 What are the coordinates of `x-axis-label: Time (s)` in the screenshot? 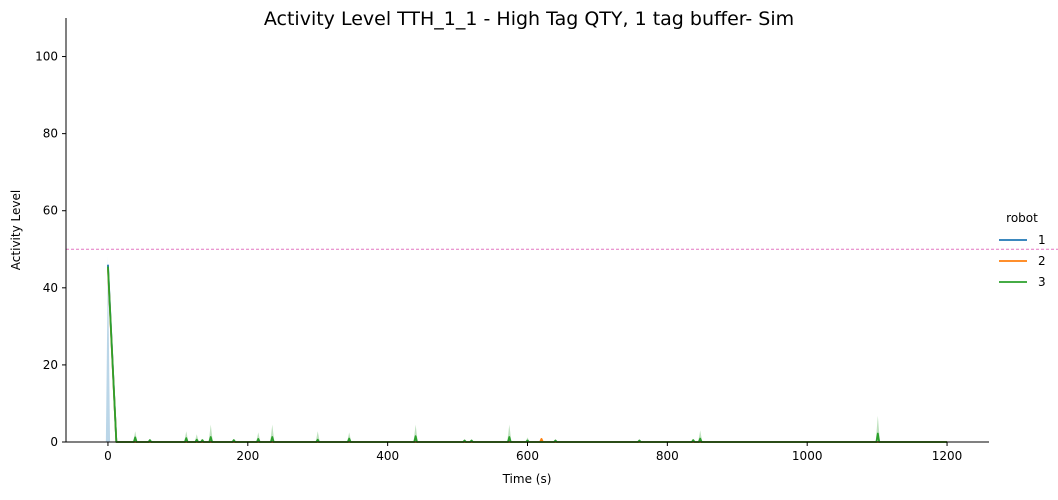 It's located at (527, 479).